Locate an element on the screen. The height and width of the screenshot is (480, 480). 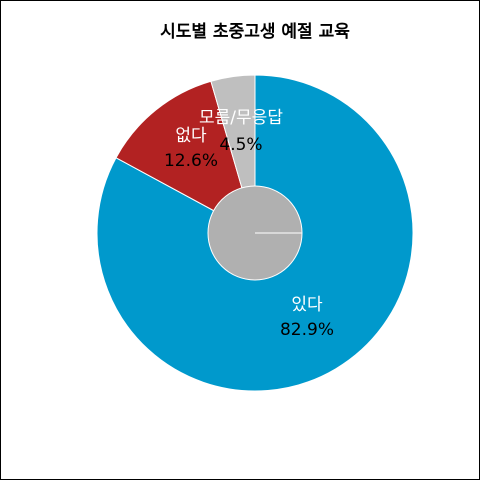
slice-percent-label: 12.6% is located at coordinates (191, 161).